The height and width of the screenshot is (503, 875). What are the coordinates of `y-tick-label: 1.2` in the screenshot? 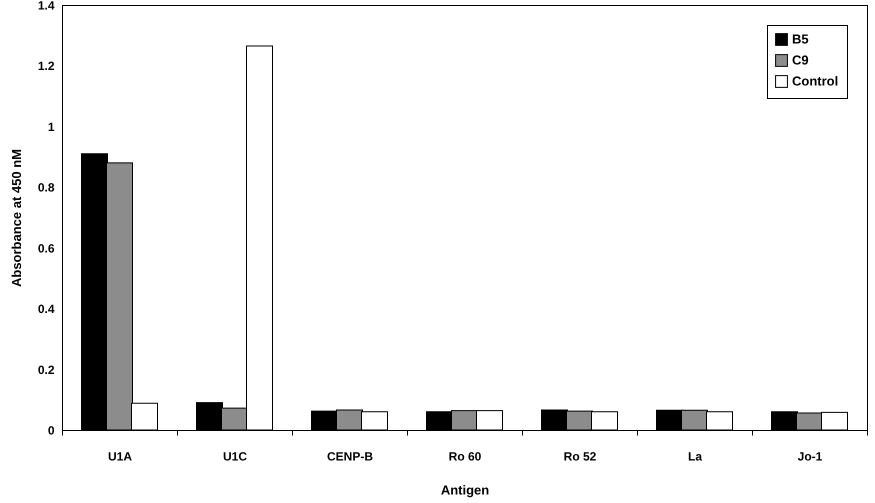 It's located at (46, 66).